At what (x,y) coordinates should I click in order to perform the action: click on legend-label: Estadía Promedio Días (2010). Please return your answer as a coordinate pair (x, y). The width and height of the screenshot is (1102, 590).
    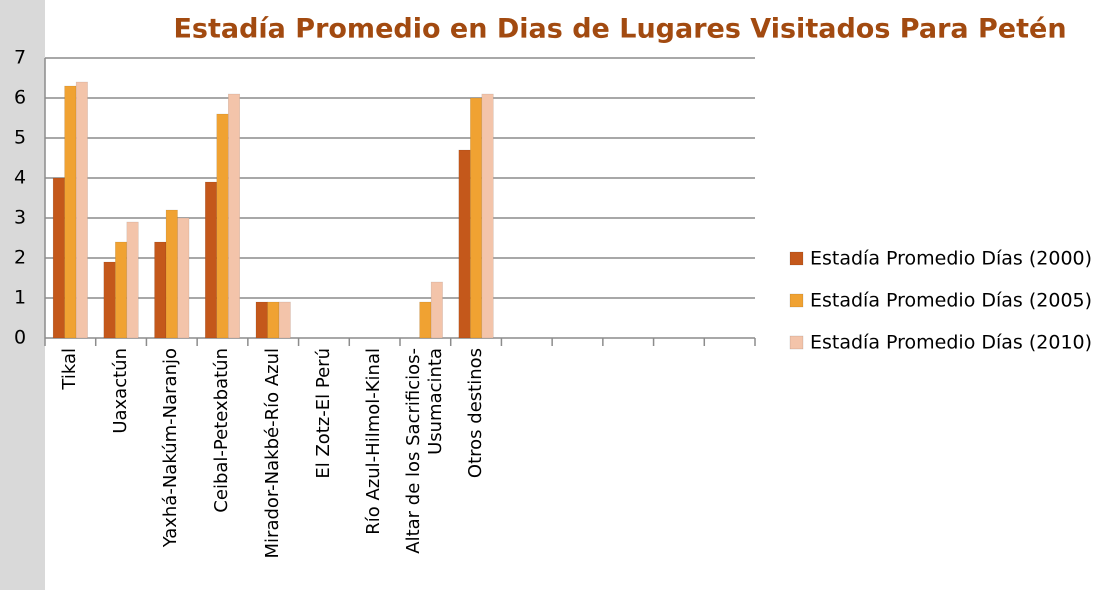
    Looking at the image, I should click on (951, 343).